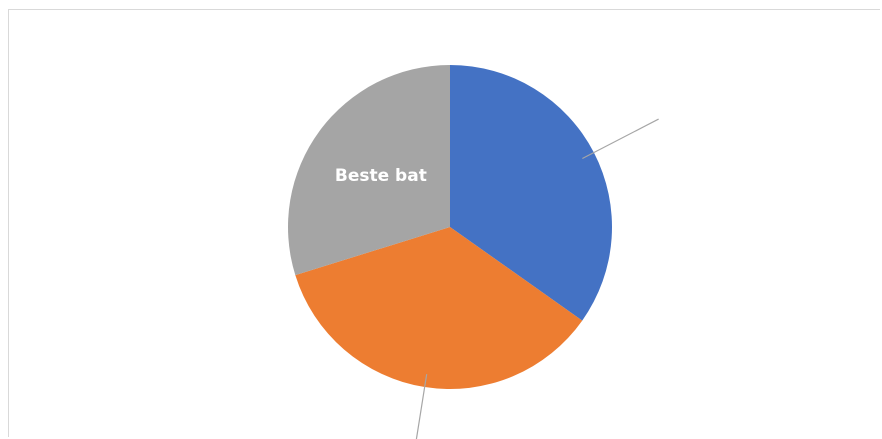  I want to click on slice-labels: Beste bat, so click(381, 176).